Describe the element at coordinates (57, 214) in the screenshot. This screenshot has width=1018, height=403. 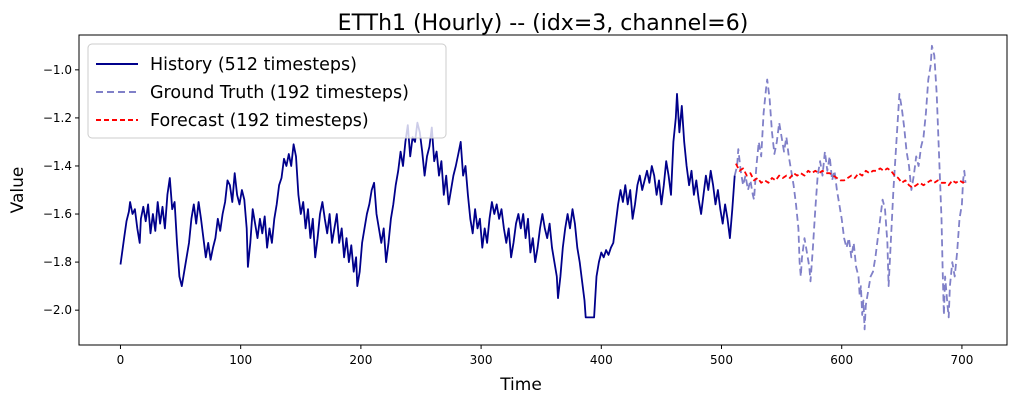
I see `y-tick-label: −1.6` at that location.